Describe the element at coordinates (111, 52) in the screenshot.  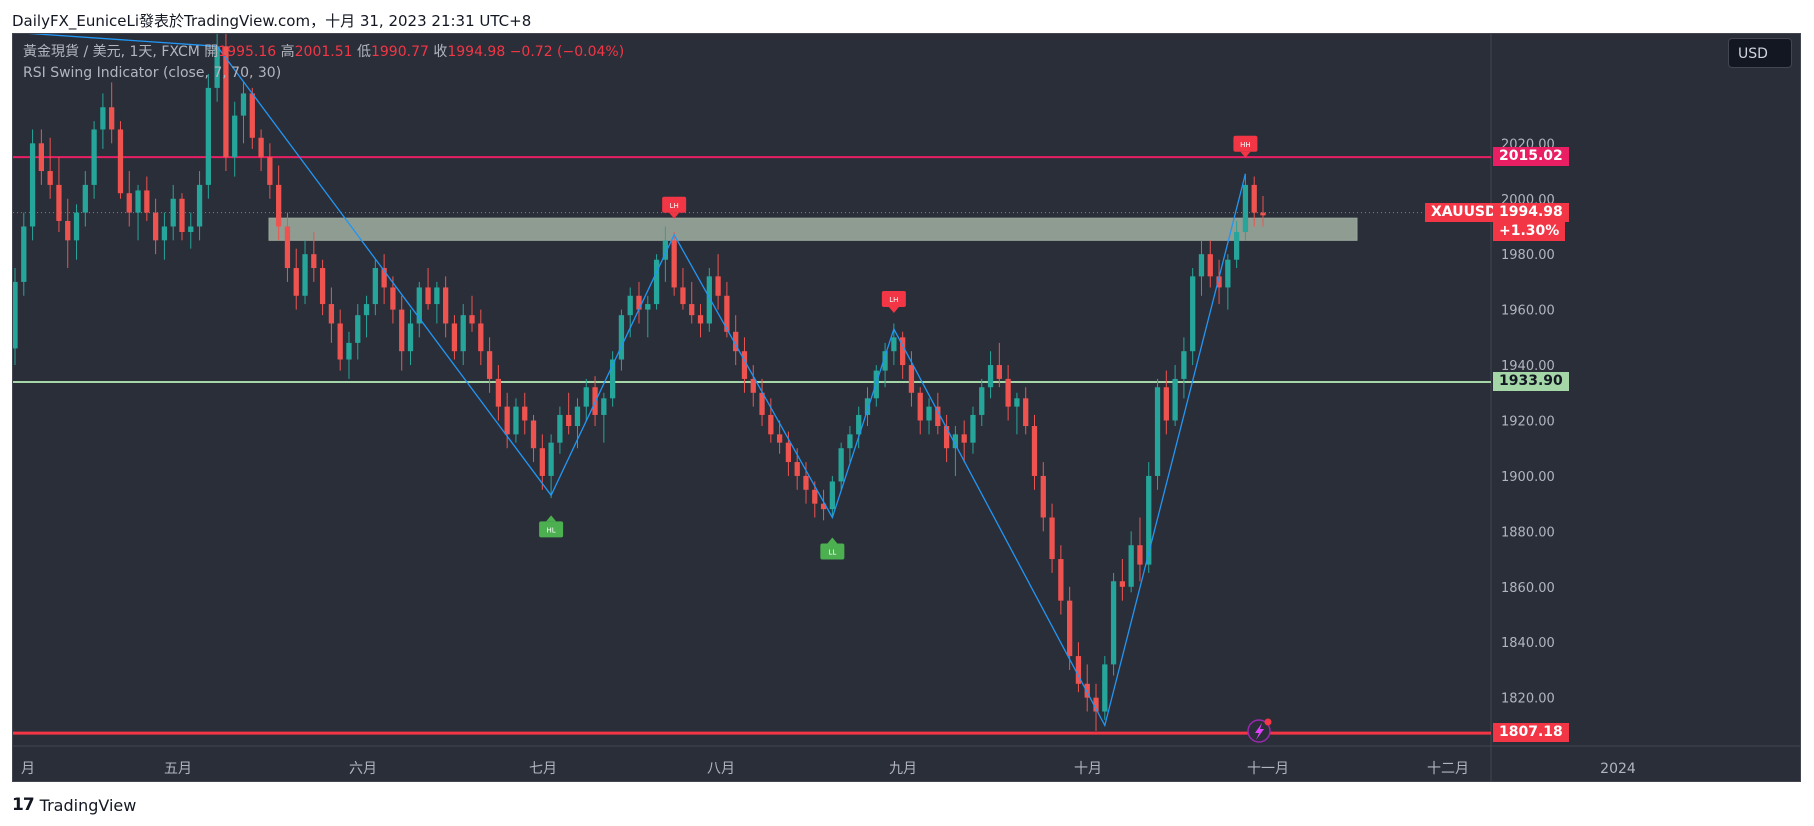
I see `symbol-name: 黃金現貨 / 美元, 1天, FXCM` at that location.